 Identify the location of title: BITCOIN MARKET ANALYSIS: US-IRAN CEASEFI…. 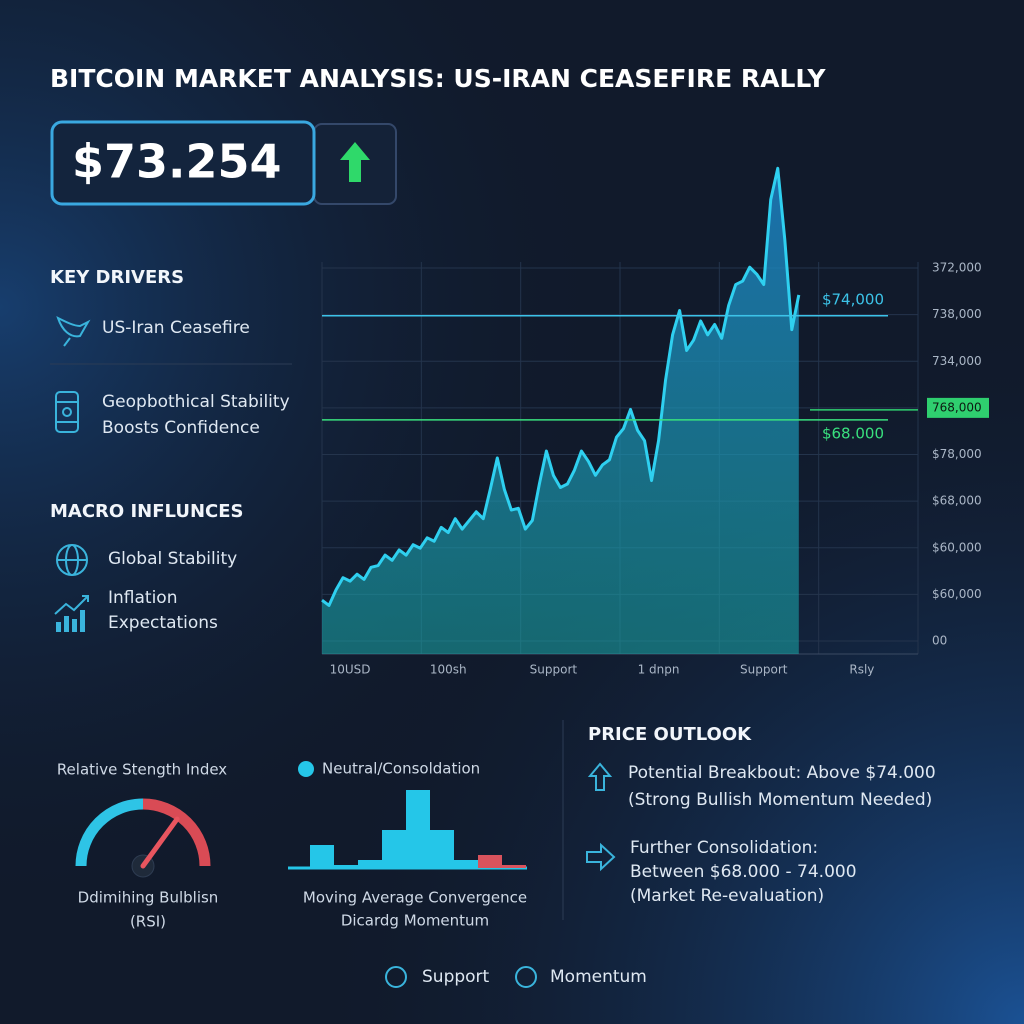
(438, 78).